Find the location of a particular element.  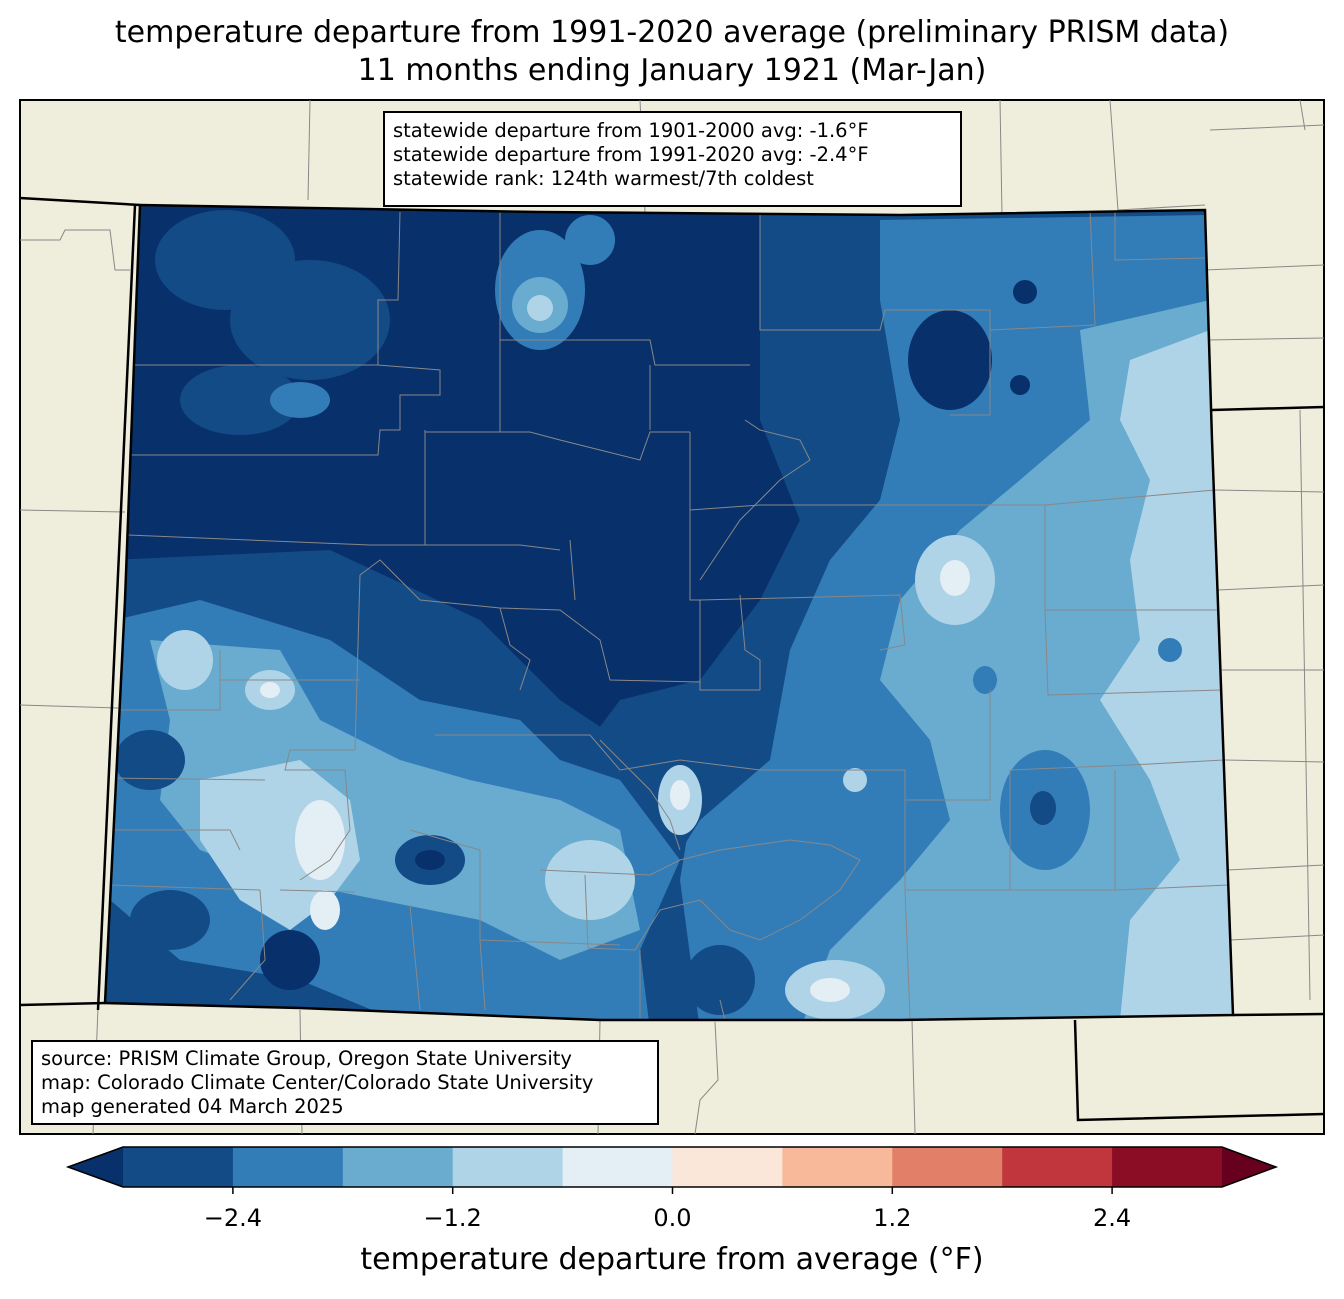

colorbar-tick-label: −2.4 is located at coordinates (233, 1218).